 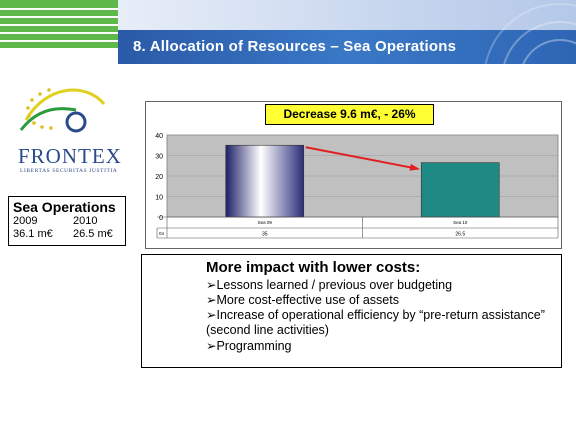 I want to click on y-tick-label: 20, so click(x=159, y=177).